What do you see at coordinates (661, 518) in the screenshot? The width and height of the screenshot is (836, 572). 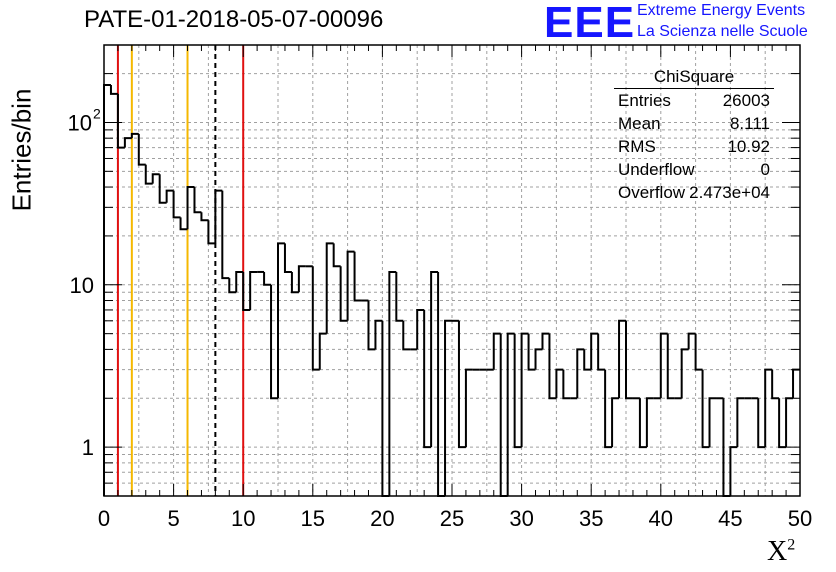 I see `x-tick-label: 40` at bounding box center [661, 518].